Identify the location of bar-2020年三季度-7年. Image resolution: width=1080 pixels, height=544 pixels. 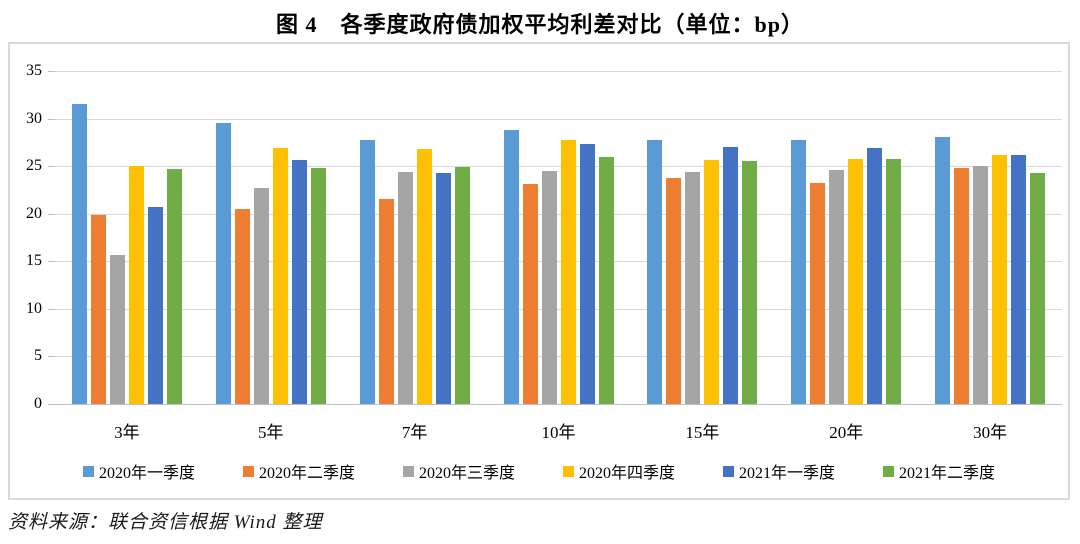
(405, 287).